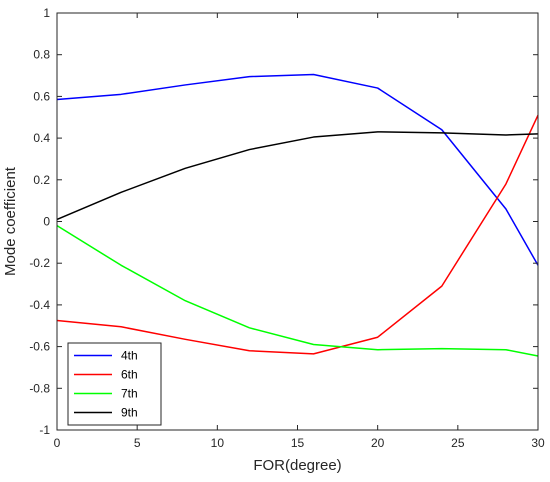  I want to click on y-tick-label: -0.2, so click(39, 263).